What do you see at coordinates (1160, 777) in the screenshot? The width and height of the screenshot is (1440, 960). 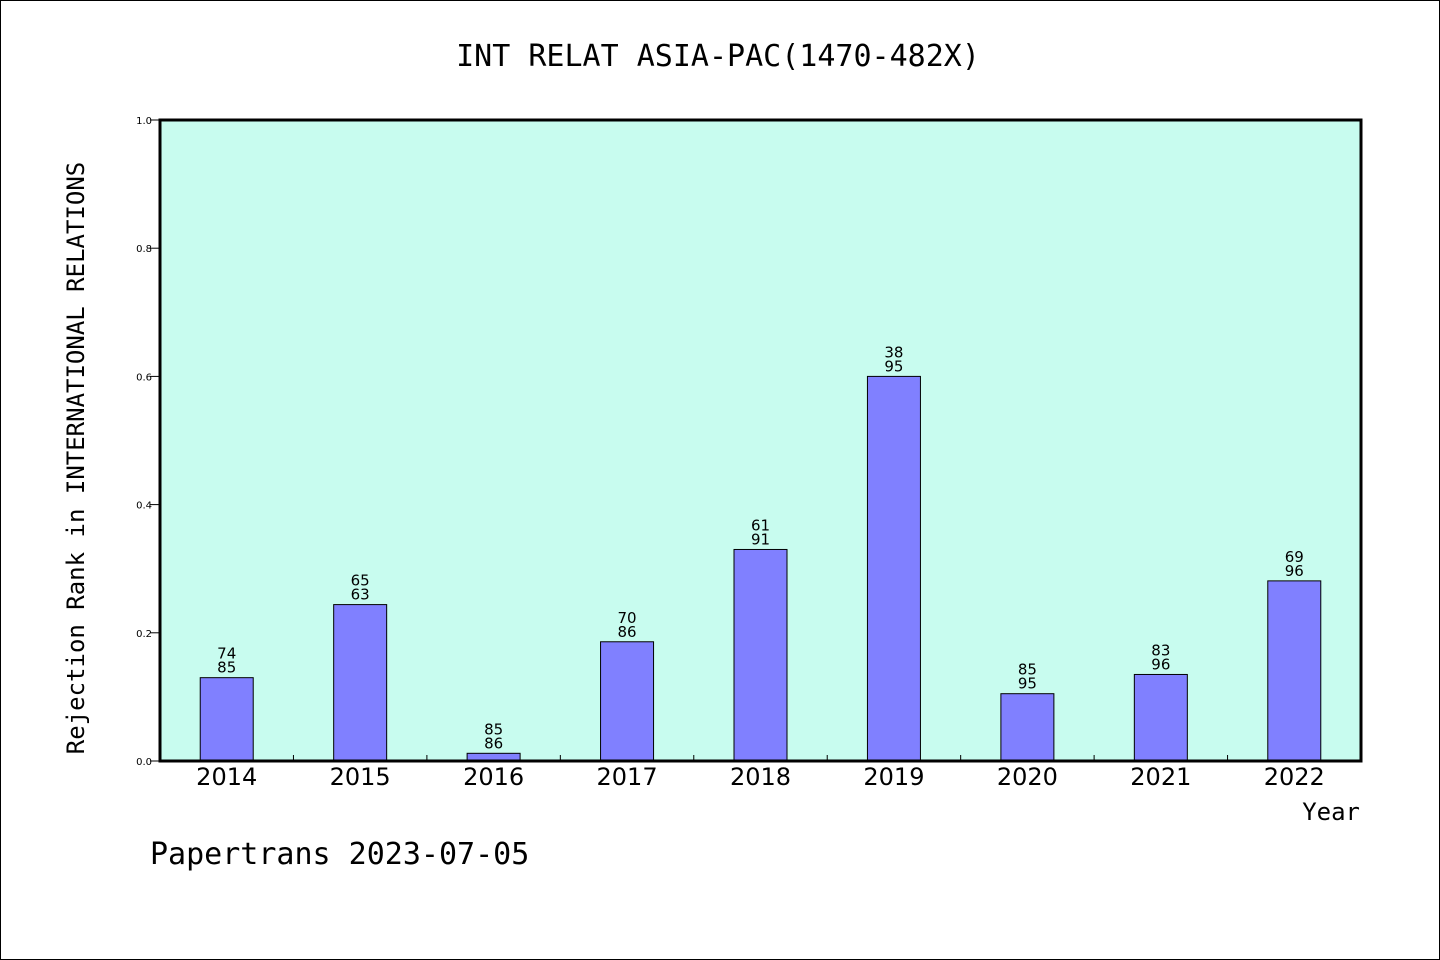 I see `x-tick-label: 2021` at bounding box center [1160, 777].